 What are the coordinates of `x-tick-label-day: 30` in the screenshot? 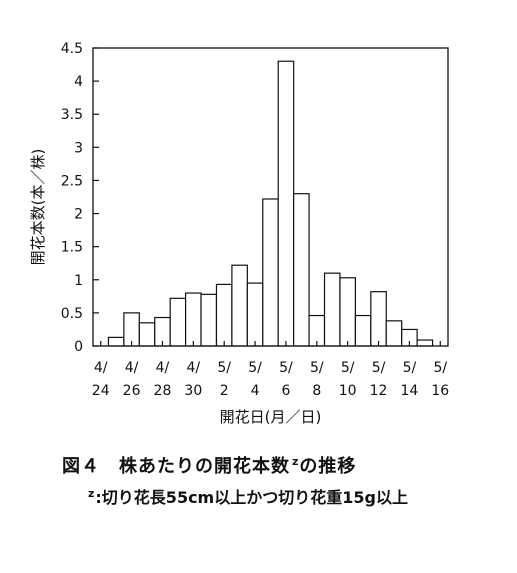 It's located at (193, 391).